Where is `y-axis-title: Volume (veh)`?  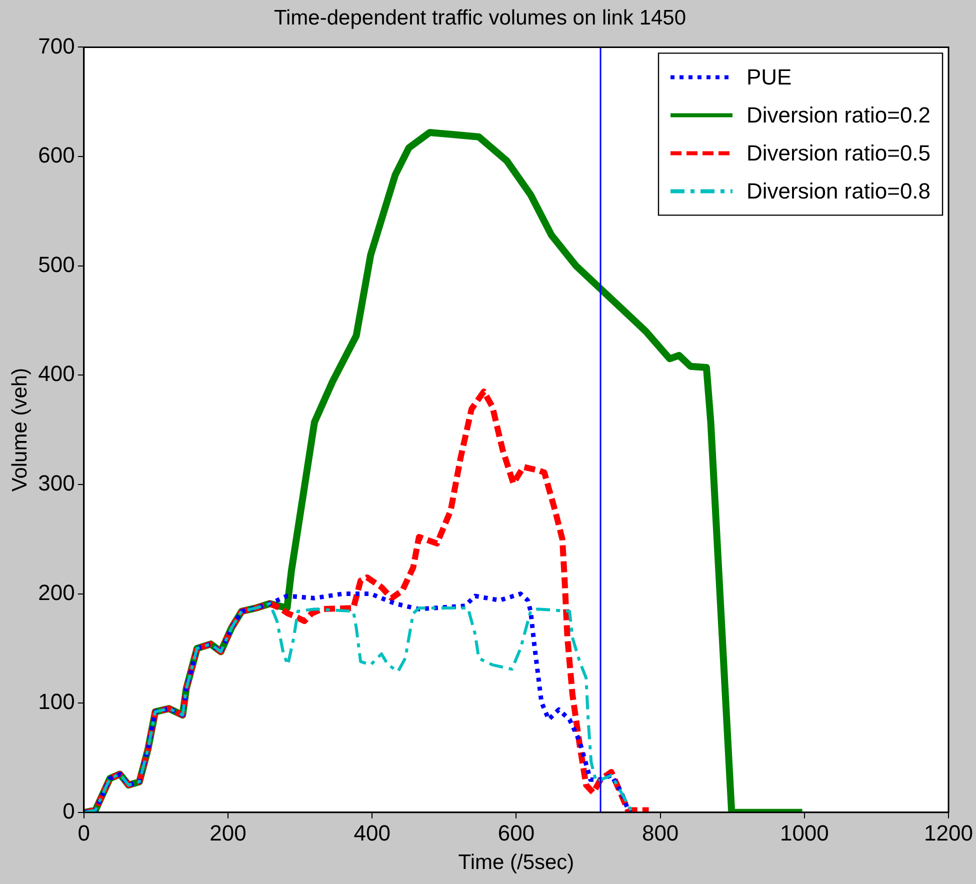 y-axis-title: Volume (veh) is located at coordinates (20, 430).